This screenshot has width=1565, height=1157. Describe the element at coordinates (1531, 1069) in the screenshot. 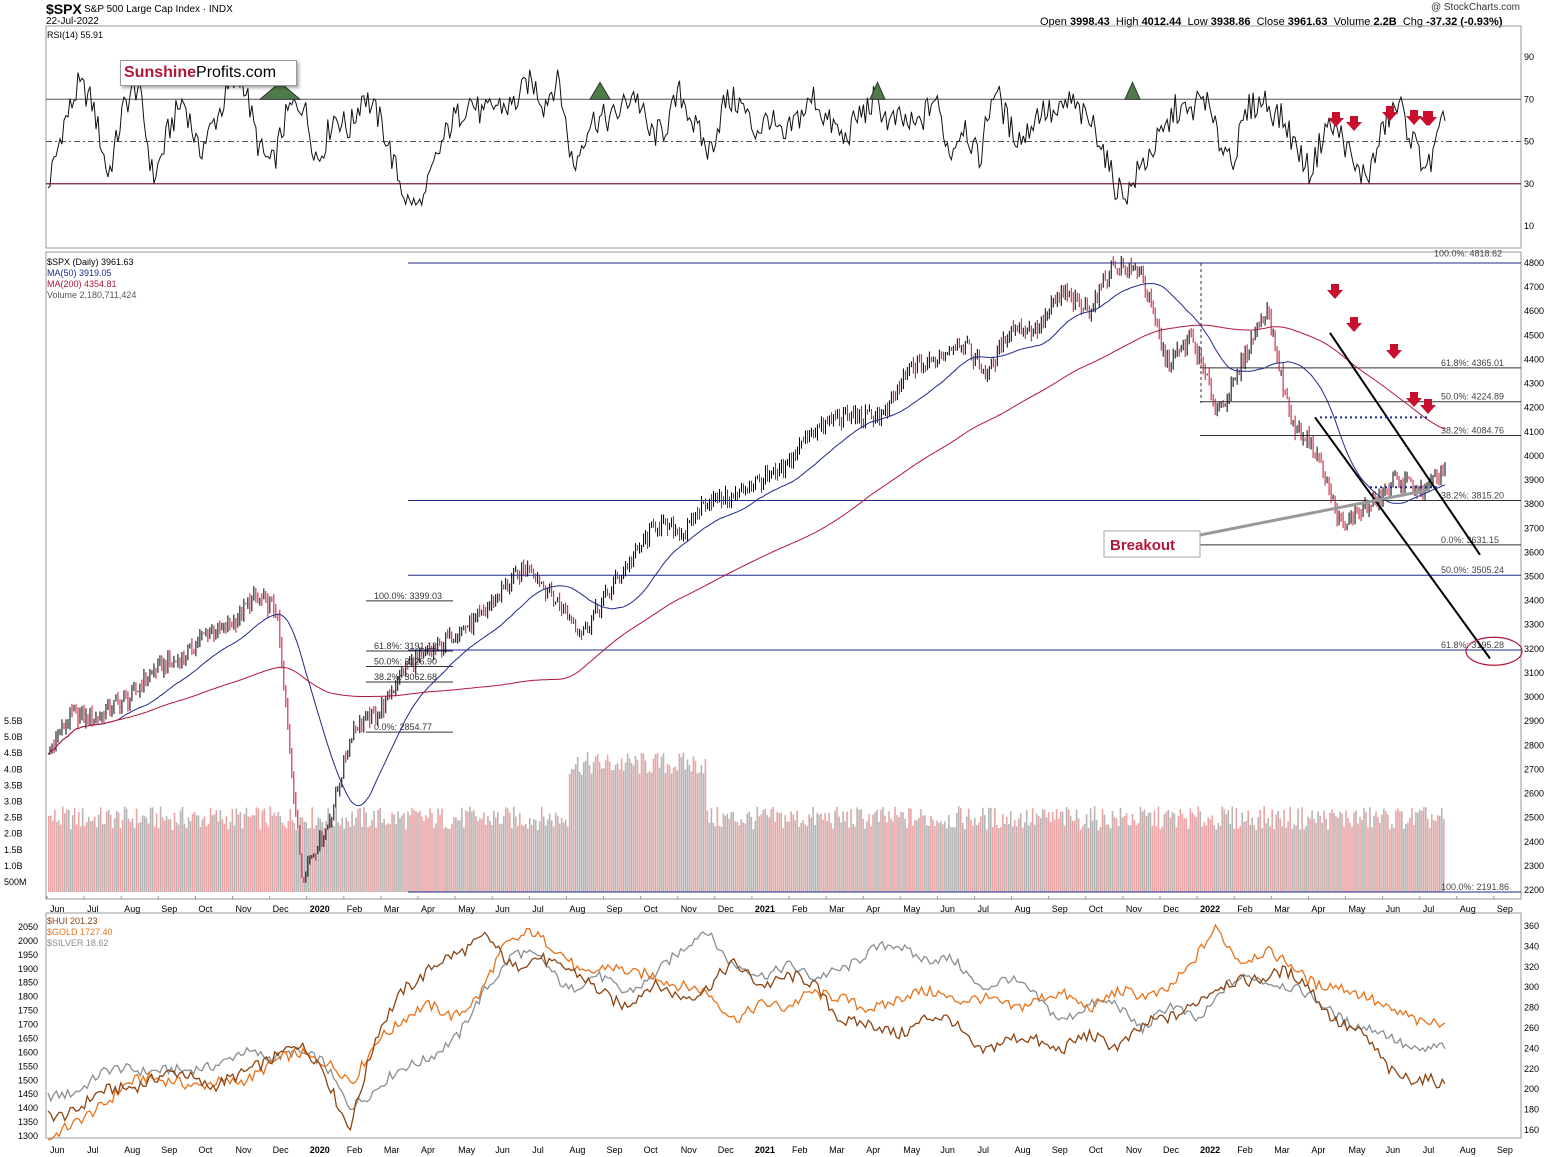

I see `metals-right-tick: 220` at that location.